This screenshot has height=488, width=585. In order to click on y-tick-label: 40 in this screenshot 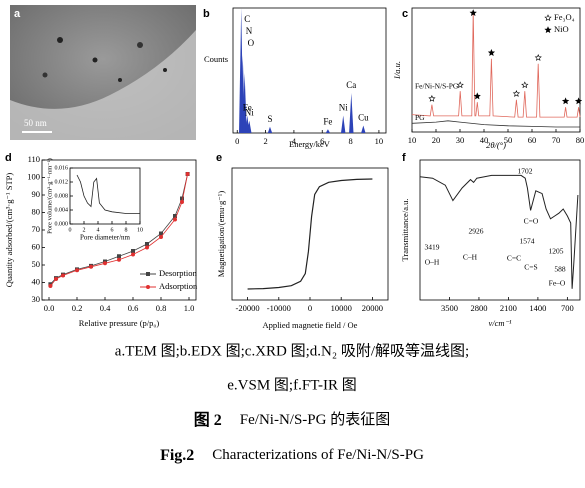, I will do `click(36, 281)`.